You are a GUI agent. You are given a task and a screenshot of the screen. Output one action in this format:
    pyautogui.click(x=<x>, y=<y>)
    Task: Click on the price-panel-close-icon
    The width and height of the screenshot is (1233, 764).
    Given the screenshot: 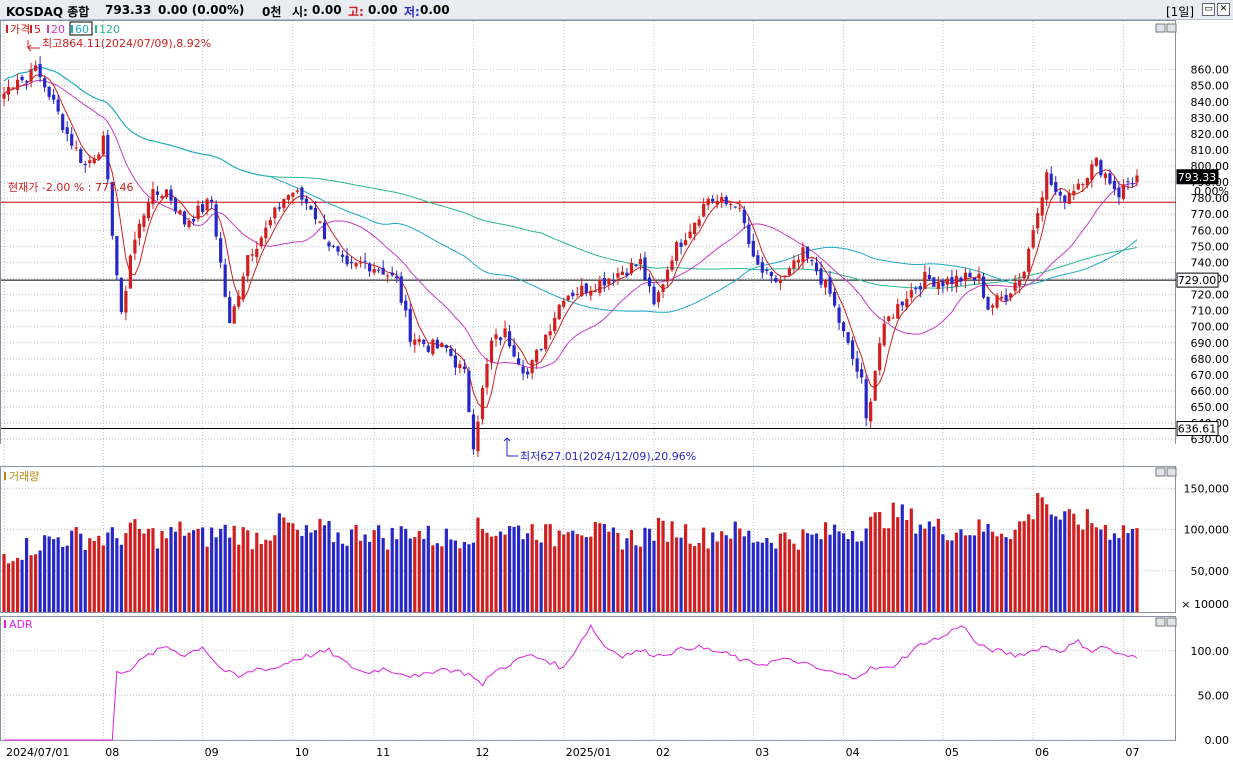 What is the action you would take?
    pyautogui.click(x=1171, y=28)
    